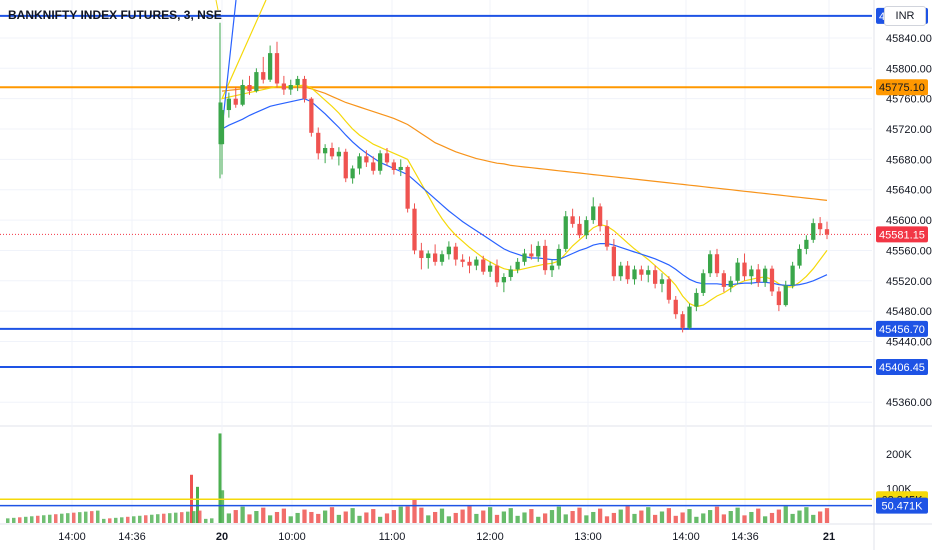 Image resolution: width=932 pixels, height=555 pixels. Describe the element at coordinates (909, 39) in the screenshot. I see `price-tick-label: 45840.00` at that location.